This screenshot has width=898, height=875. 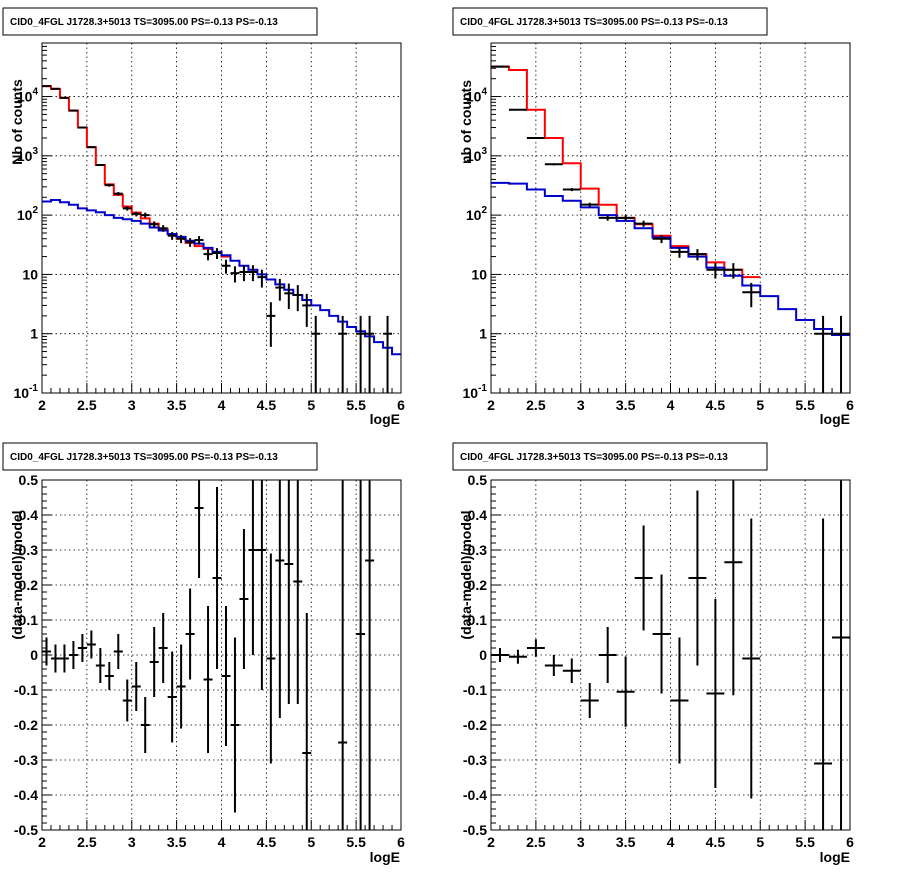 I want to click on y-tick-label: 10², so click(x=477, y=214).